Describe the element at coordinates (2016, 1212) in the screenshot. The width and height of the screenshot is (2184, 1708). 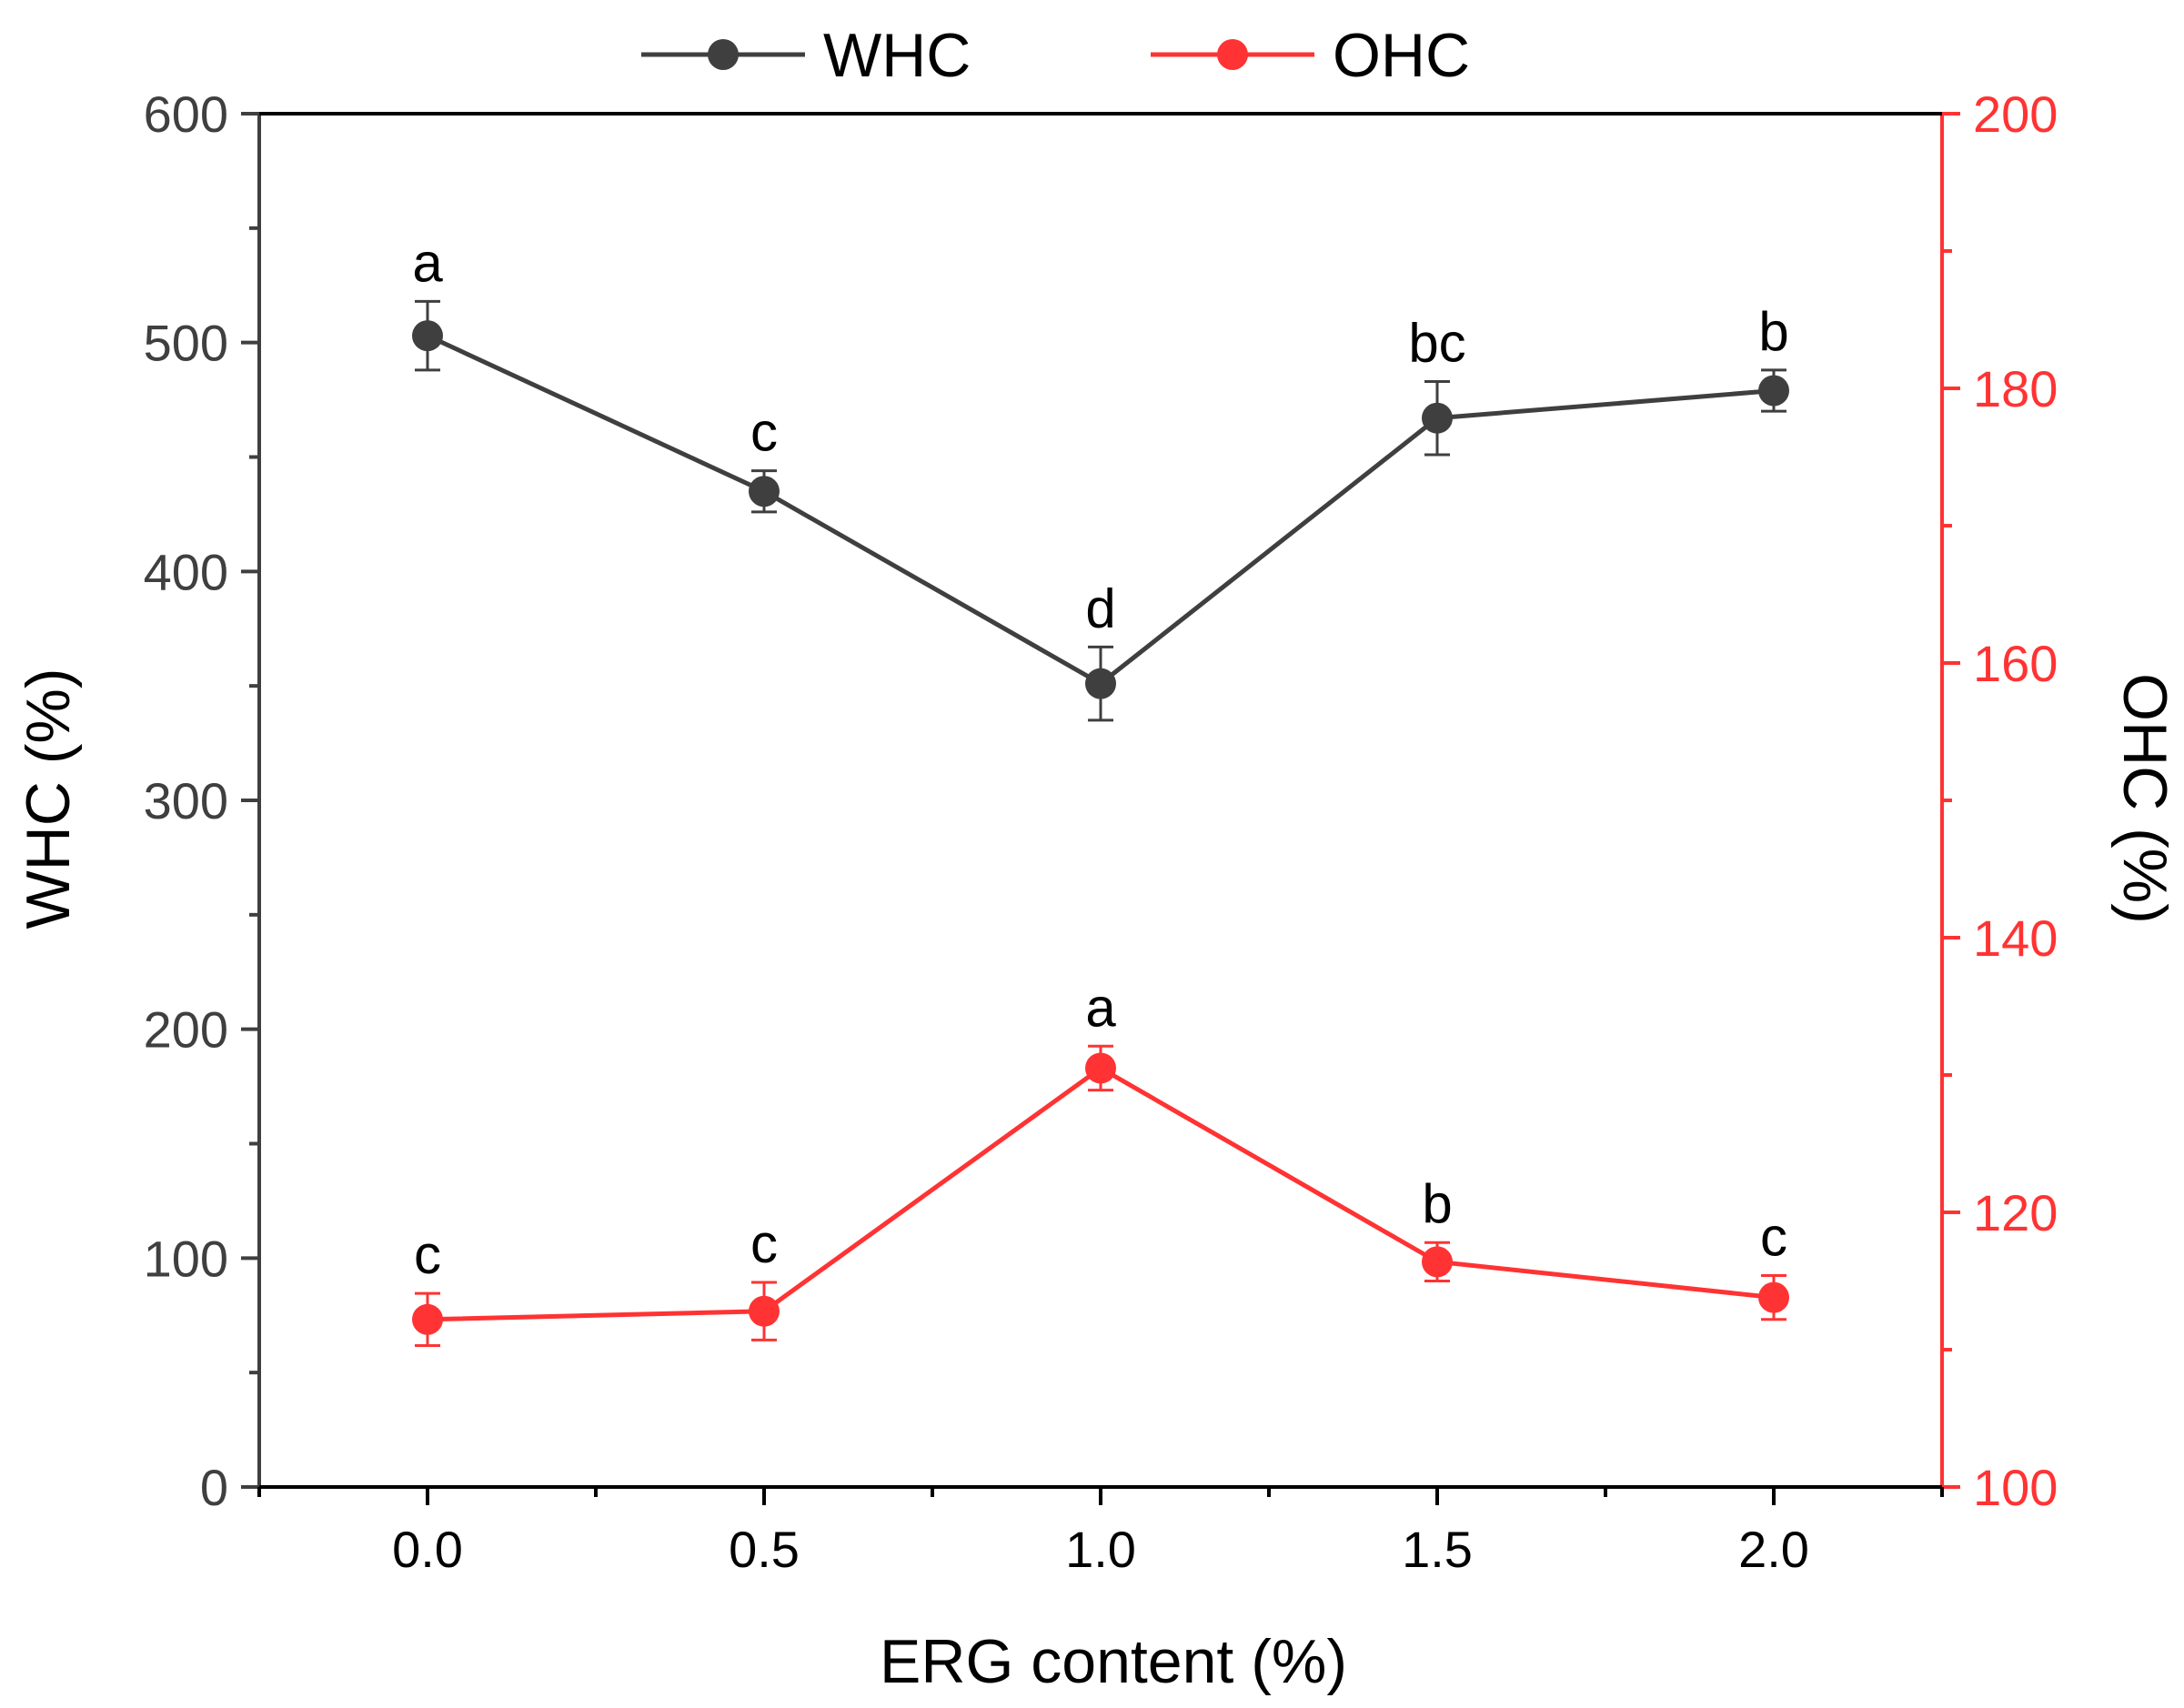
I see `y-right-tick-label: 120` at that location.